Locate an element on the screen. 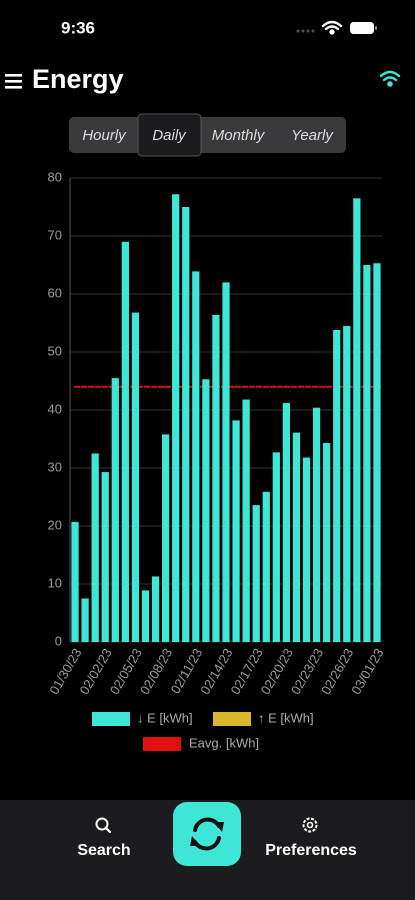 The width and height of the screenshot is (415, 900). y-tick-label: 20 is located at coordinates (55, 524).